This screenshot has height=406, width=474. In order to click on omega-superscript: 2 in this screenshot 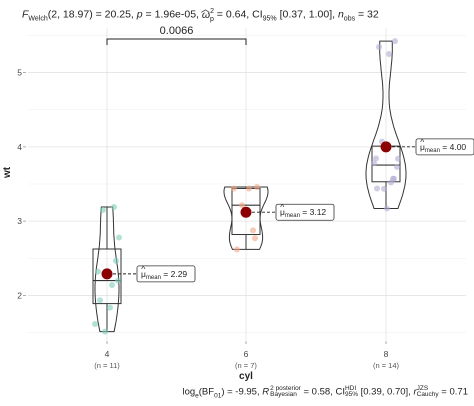, I will do `click(212, 11)`.